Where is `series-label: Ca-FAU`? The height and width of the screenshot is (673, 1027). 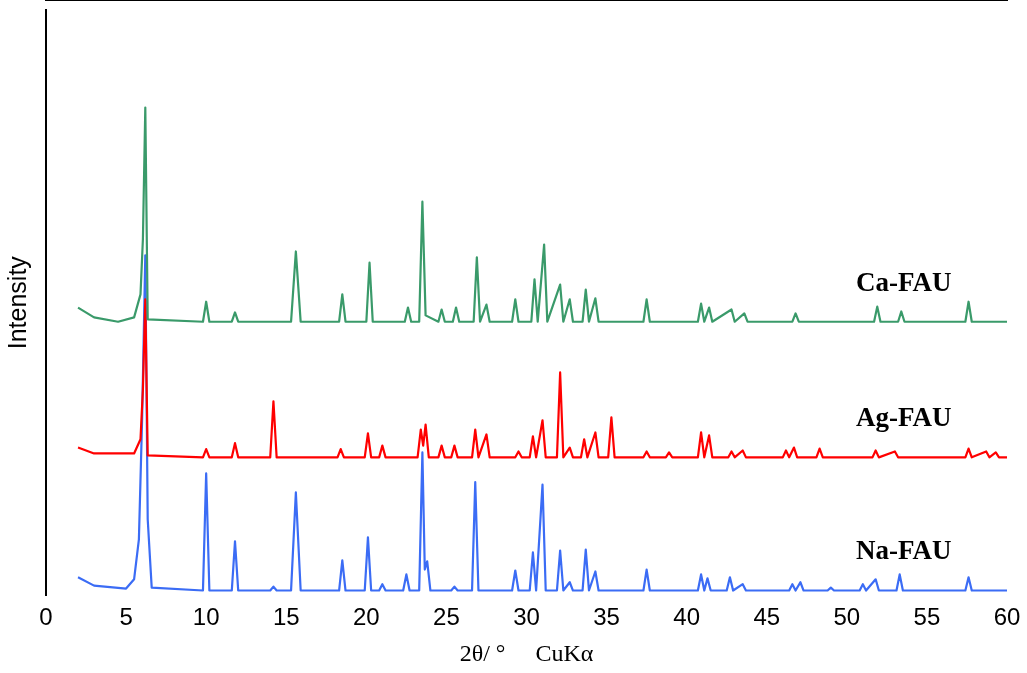 series-label: Ca-FAU is located at coordinates (903, 281).